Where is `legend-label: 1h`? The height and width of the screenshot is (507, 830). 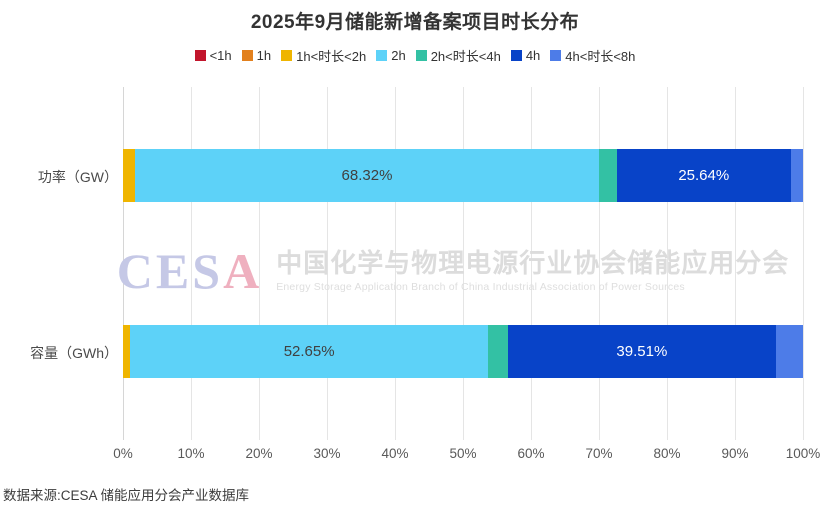 legend-label: 1h is located at coordinates (264, 55).